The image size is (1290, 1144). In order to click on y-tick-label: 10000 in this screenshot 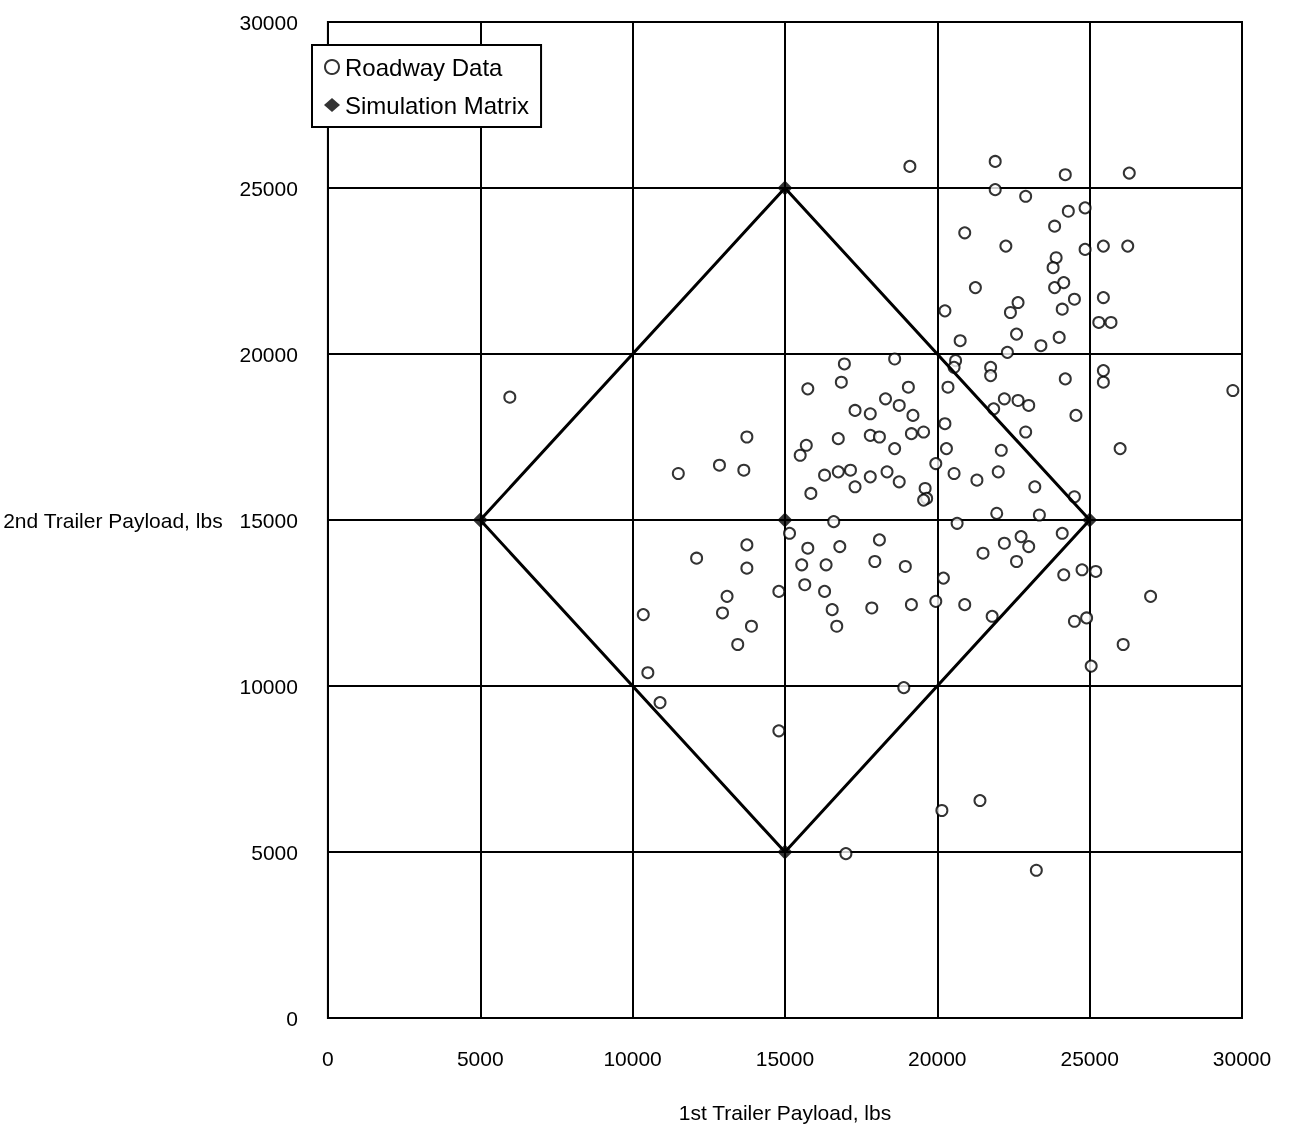, I will do `click(268, 686)`.